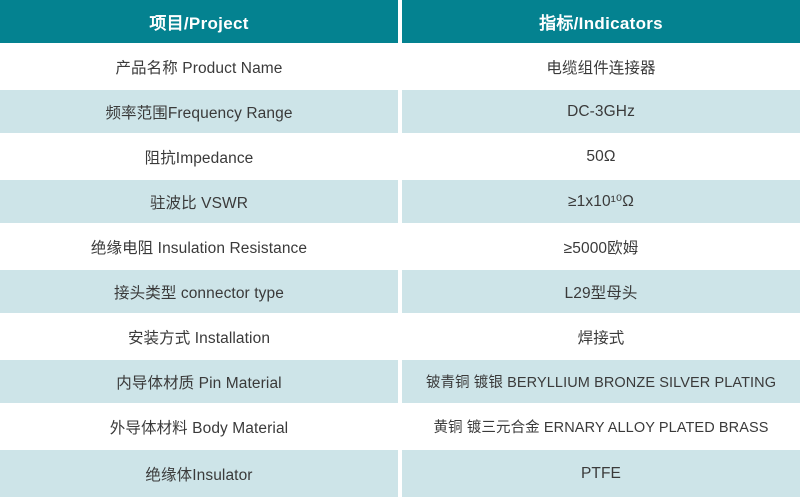 The height and width of the screenshot is (497, 800). Describe the element at coordinates (400, 292) in the screenshot. I see `table-row-connector-type: 接头类型 connector type L29型母头` at that location.